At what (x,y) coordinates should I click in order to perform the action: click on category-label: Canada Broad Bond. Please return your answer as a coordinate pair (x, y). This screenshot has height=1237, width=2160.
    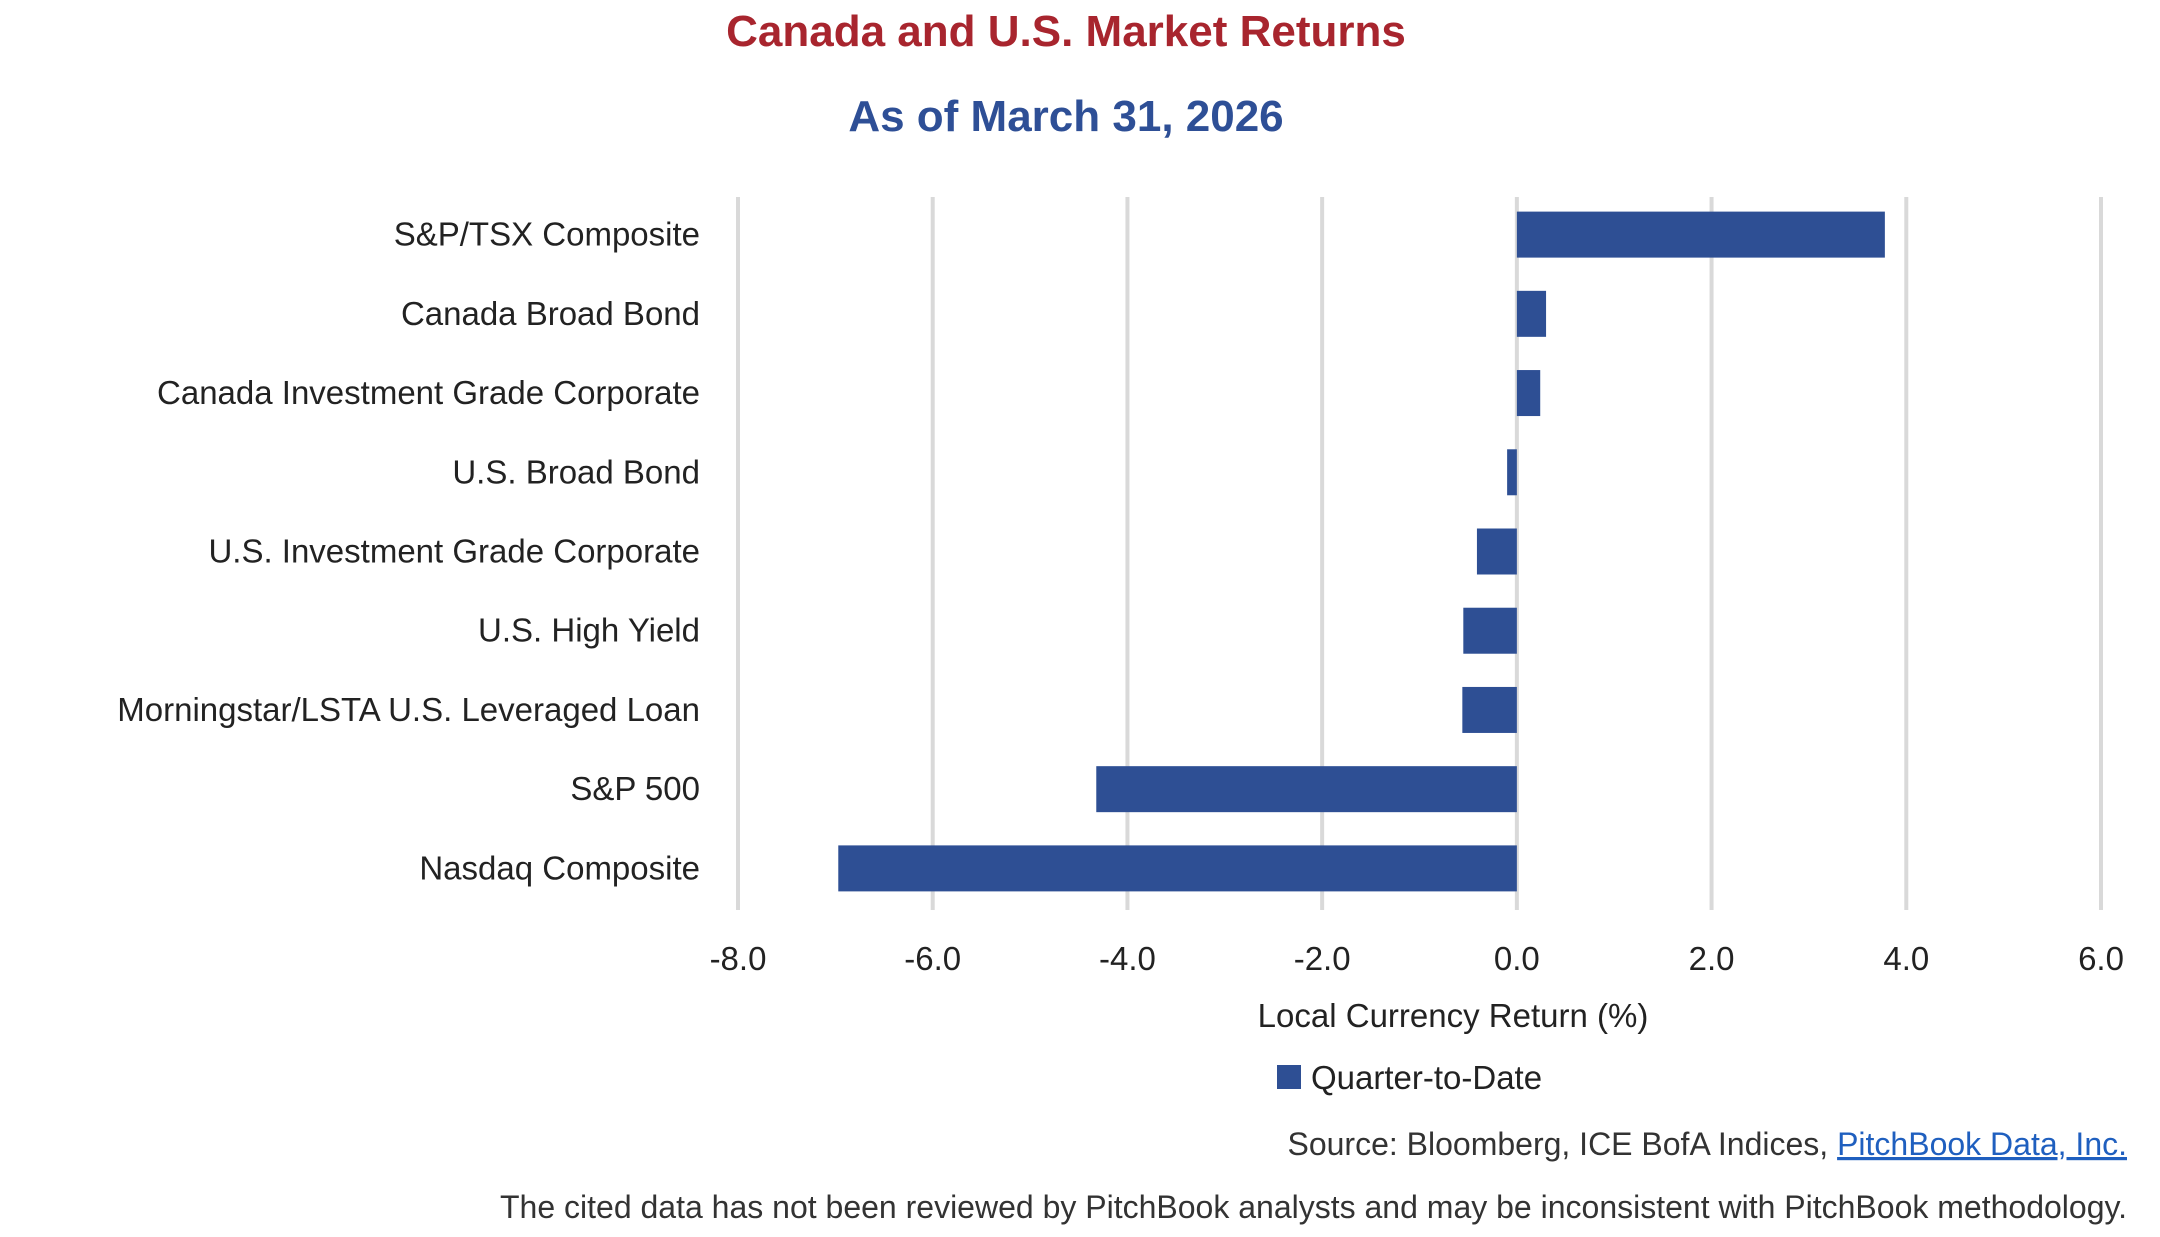
    Looking at the image, I should click on (550, 313).